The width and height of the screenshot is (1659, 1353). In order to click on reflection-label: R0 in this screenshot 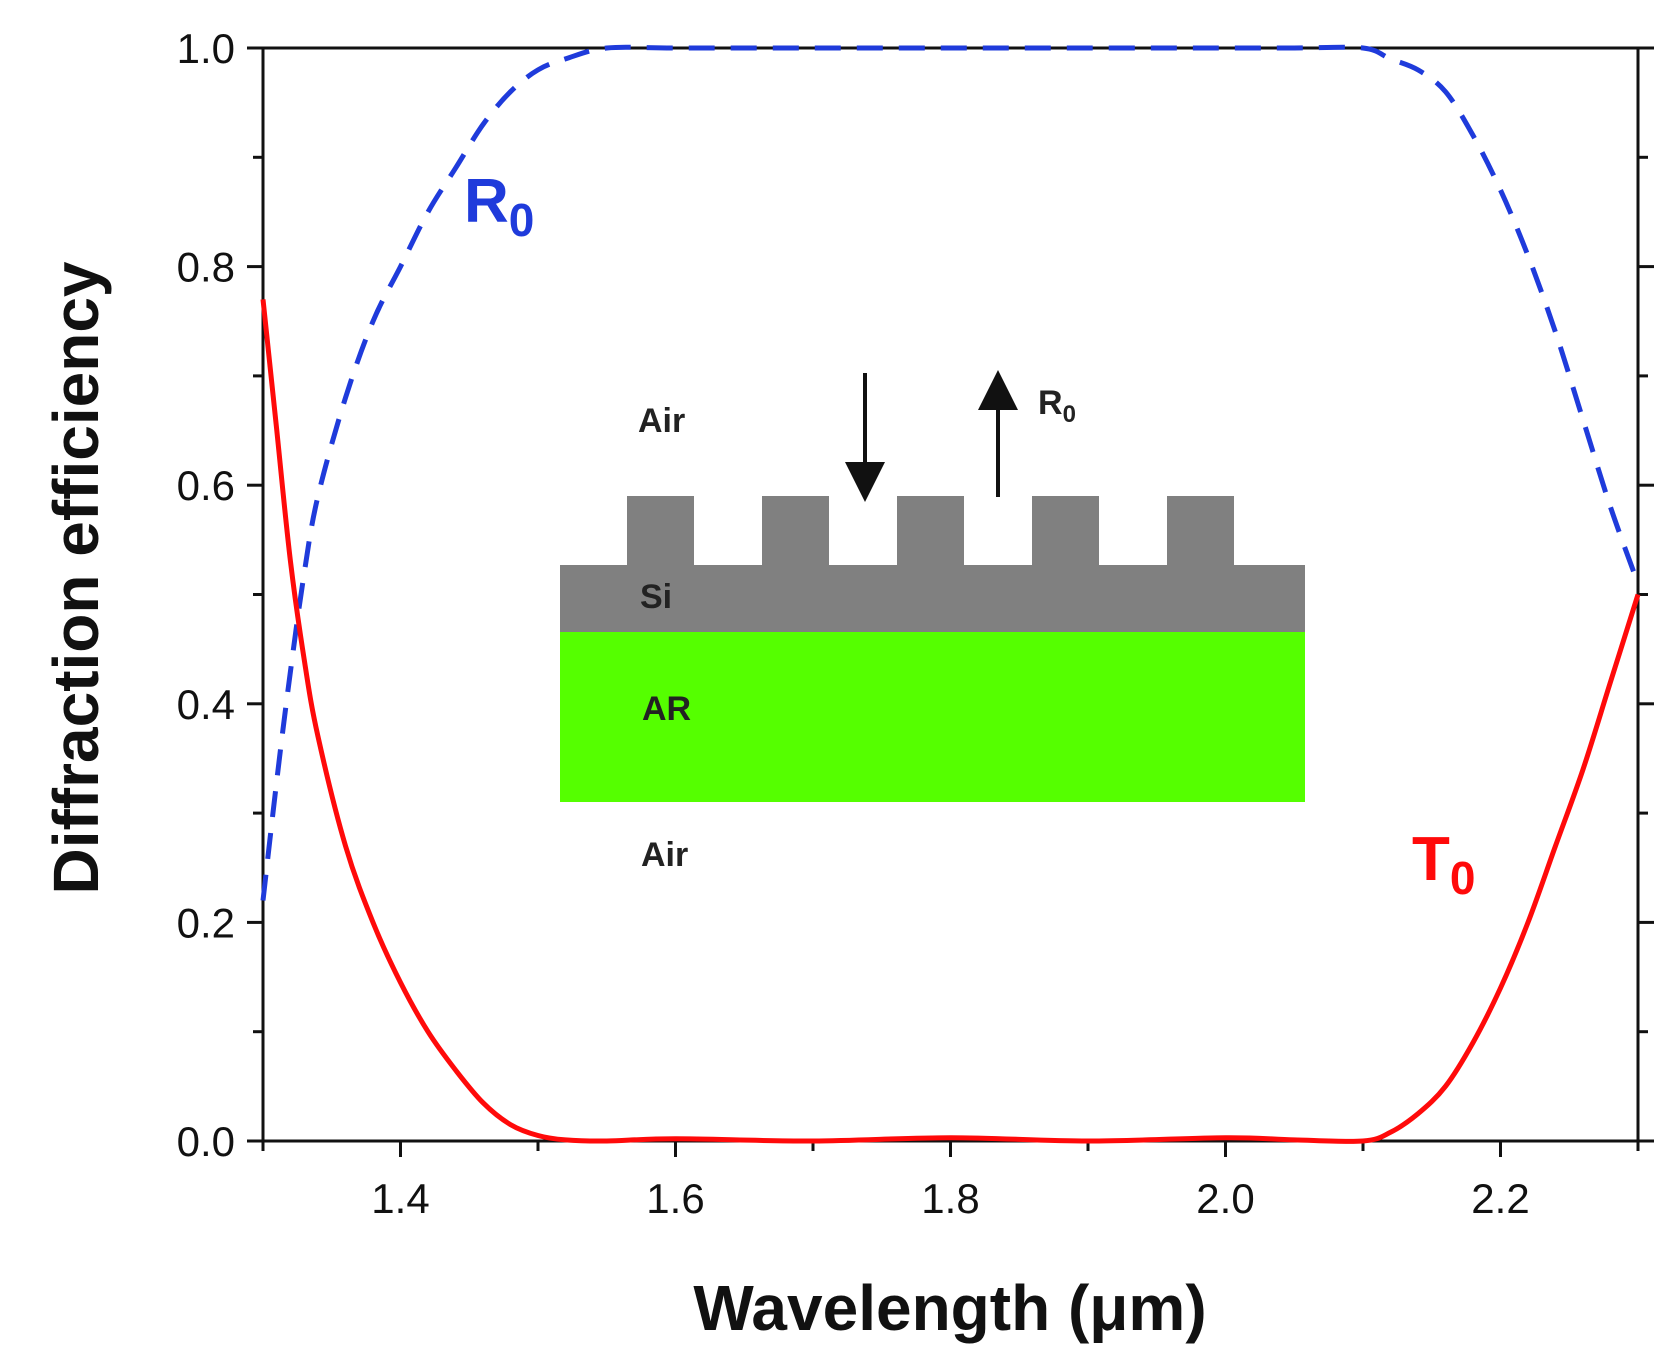, I will do `click(1057, 406)`.